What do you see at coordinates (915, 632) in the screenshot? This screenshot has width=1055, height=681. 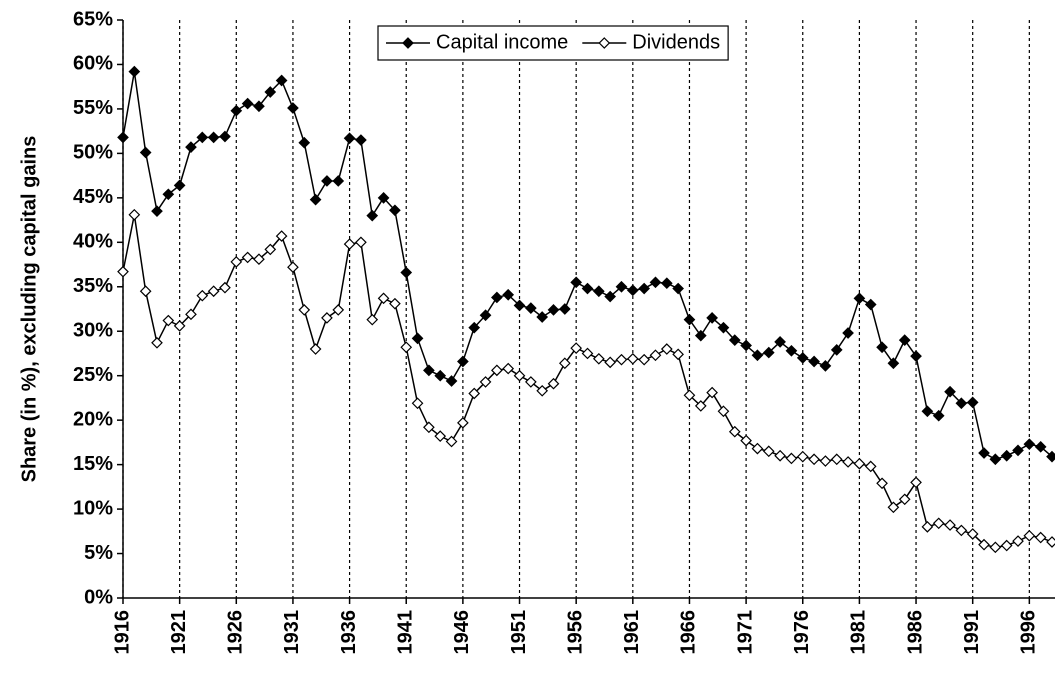 I see `x-tick-label: 1986` at bounding box center [915, 632].